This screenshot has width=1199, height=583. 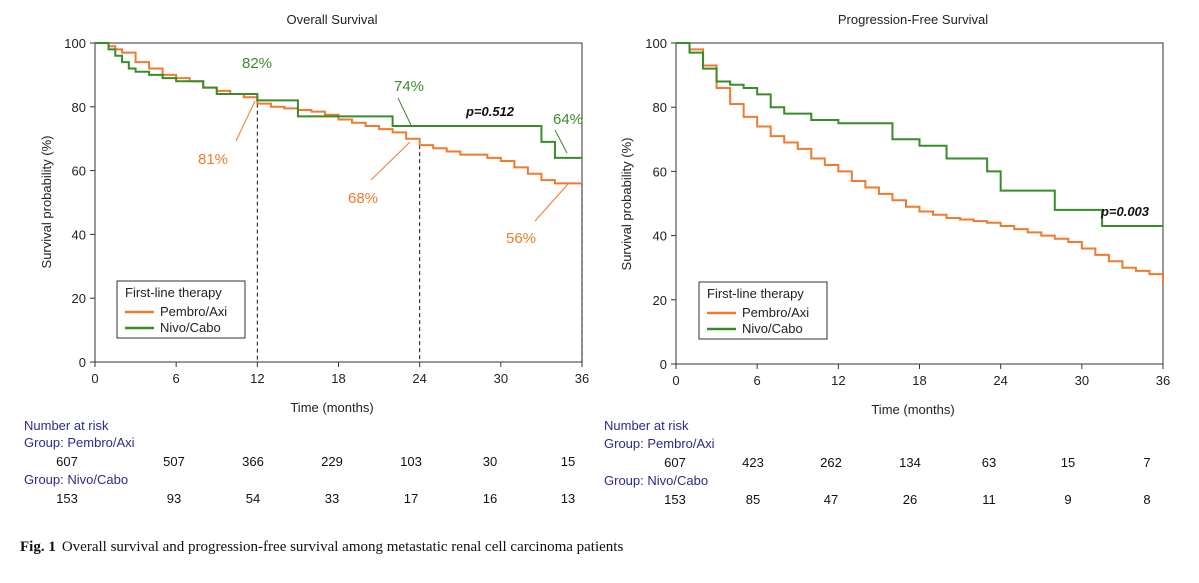 What do you see at coordinates (913, 19) in the screenshot?
I see `chart-title: Progression-Free Survival` at bounding box center [913, 19].